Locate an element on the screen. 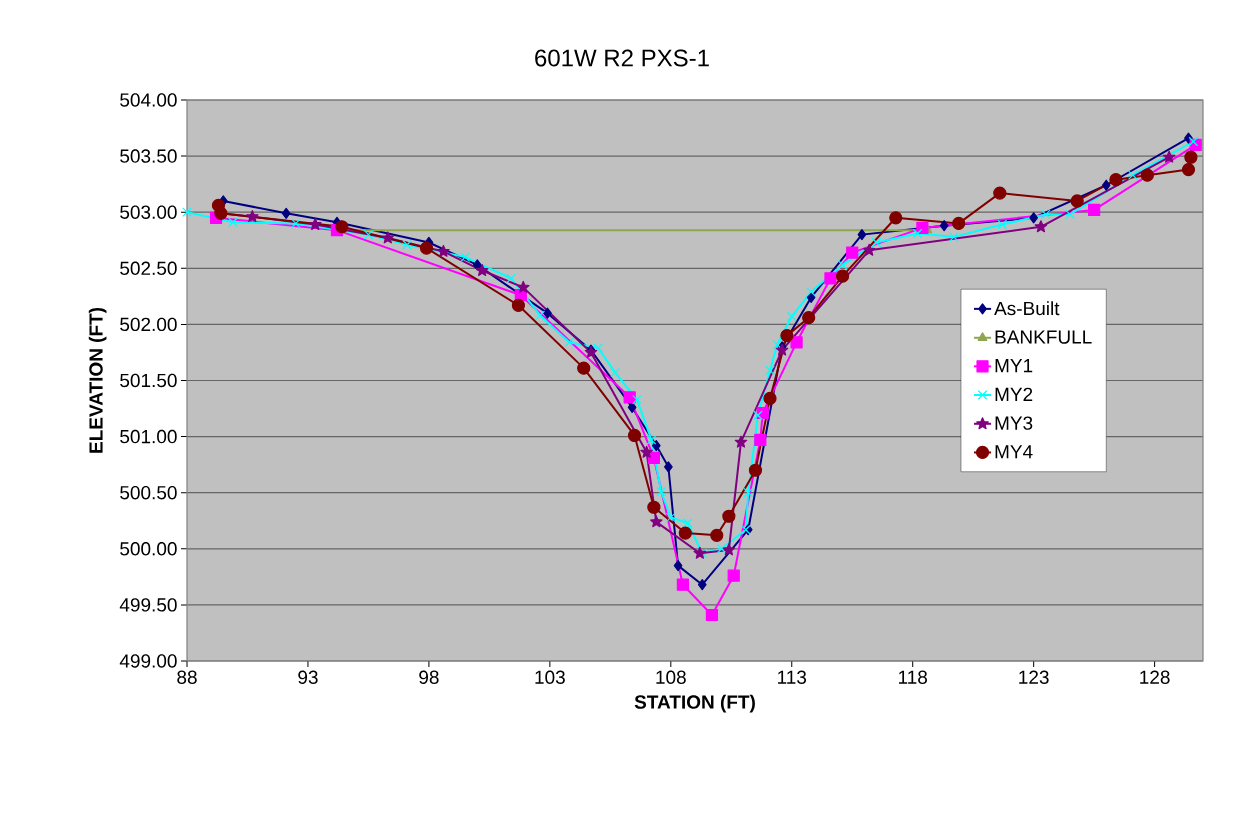 Image resolution: width=1252 pixels, height=826 pixels. legend-label: MY4 is located at coordinates (1014, 452).